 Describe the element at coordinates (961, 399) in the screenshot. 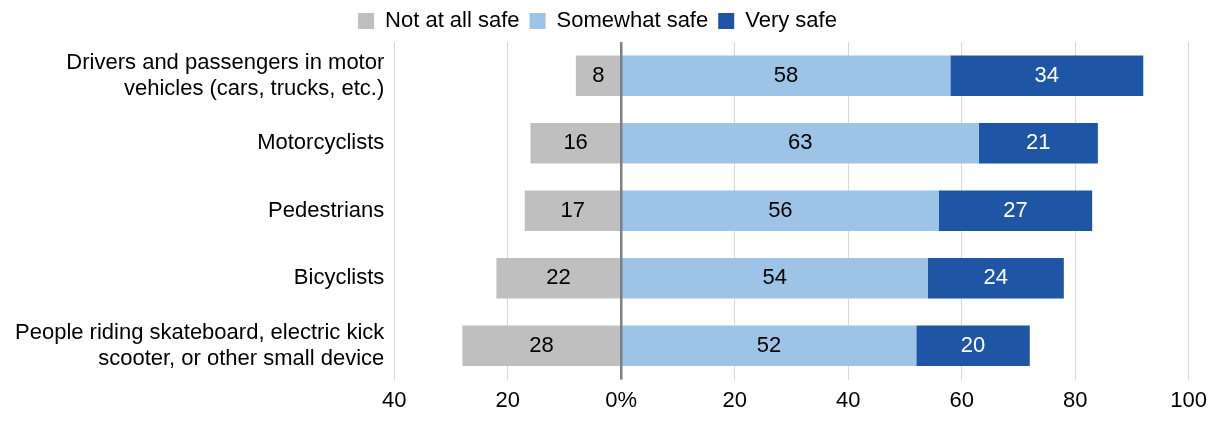

I see `x-tick-label: 60` at that location.